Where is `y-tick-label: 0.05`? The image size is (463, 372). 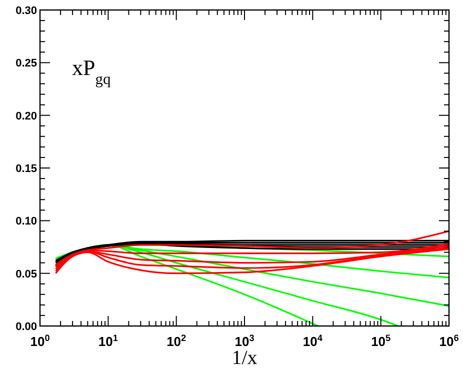 y-tick-label: 0.05 is located at coordinates (26, 274).